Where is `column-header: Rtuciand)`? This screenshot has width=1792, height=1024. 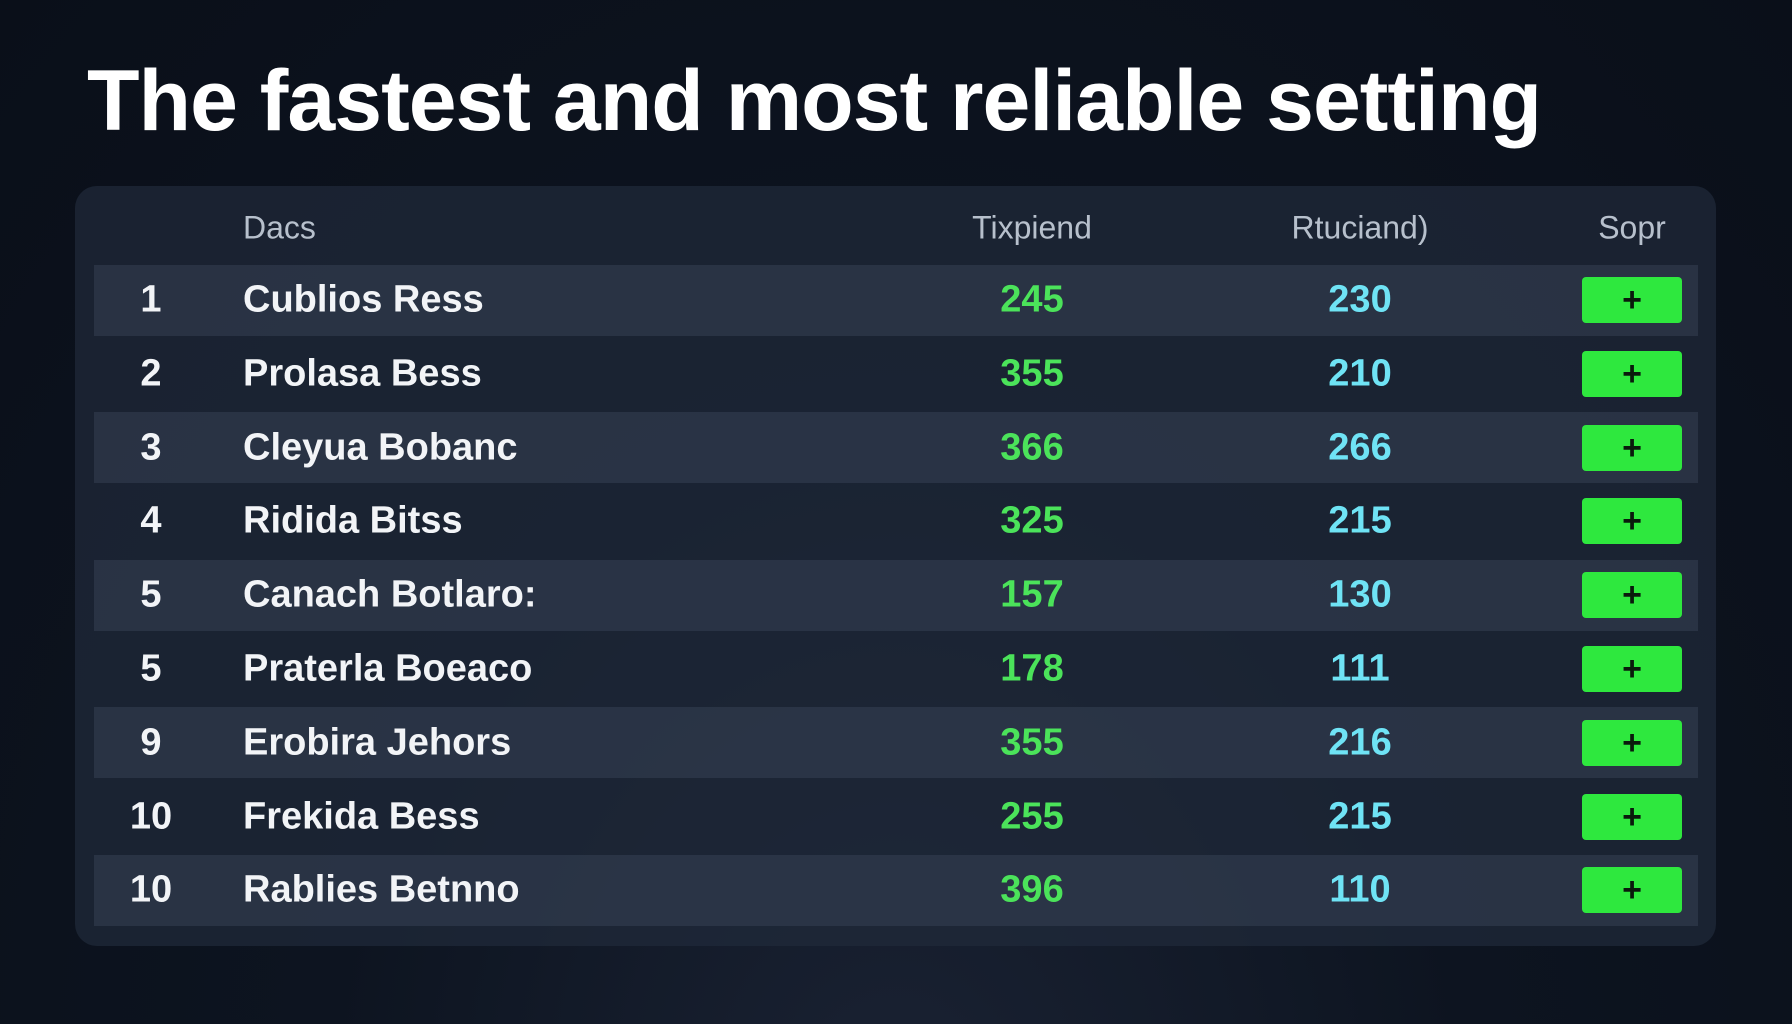 column-header: Rtuciand) is located at coordinates (1360, 227).